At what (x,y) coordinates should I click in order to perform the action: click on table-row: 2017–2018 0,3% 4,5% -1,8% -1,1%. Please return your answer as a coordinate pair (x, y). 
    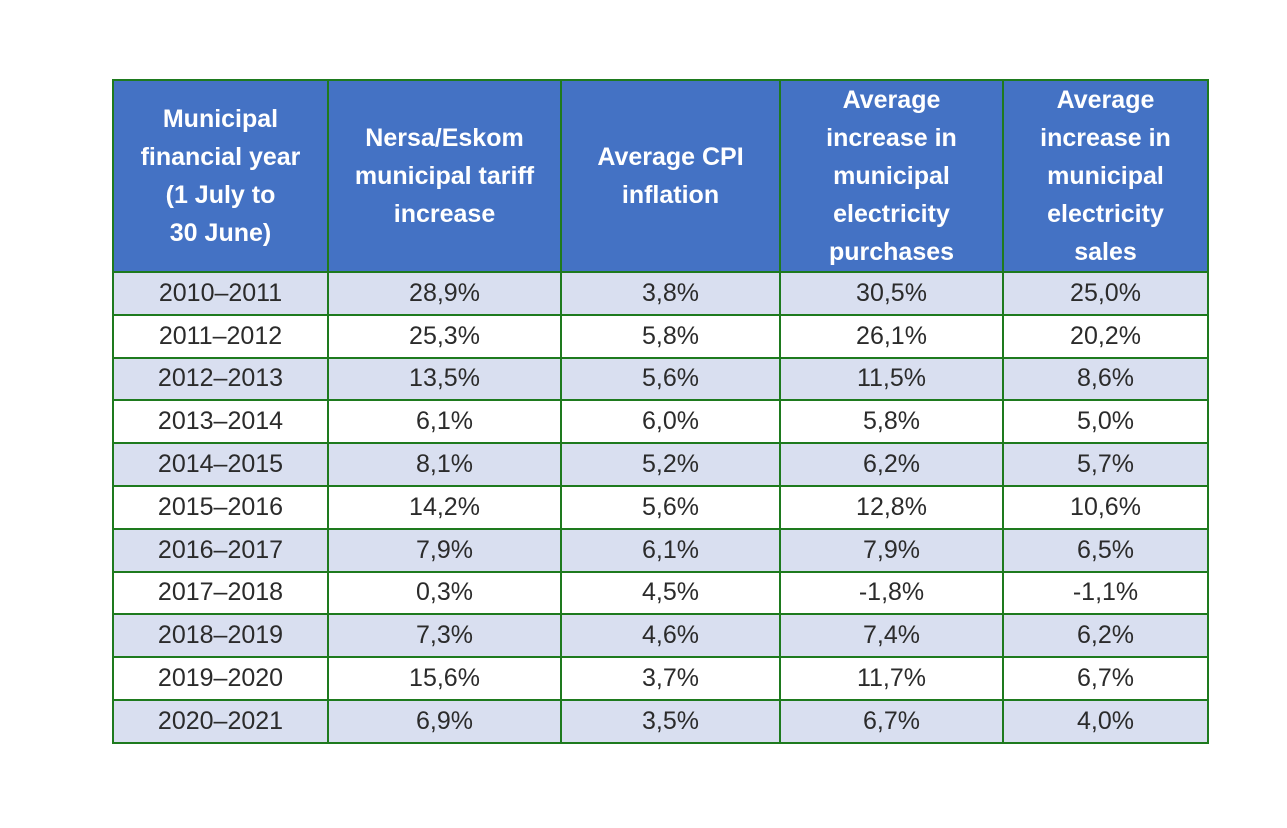
    Looking at the image, I should click on (660, 593).